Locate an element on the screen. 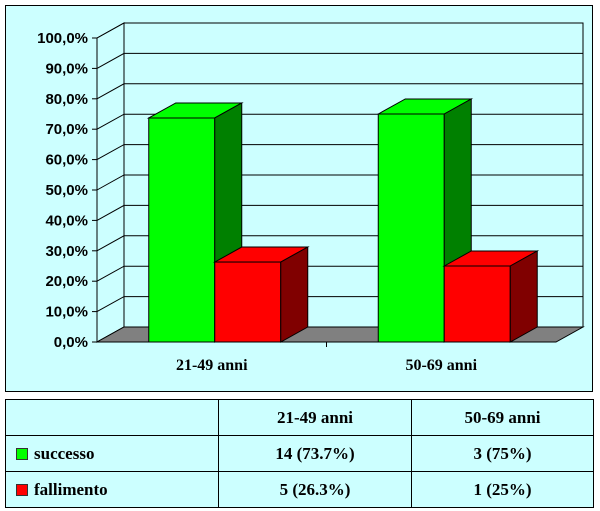 This screenshot has width=600, height=511. table-cell: 5 (26.3%) is located at coordinates (315, 489).